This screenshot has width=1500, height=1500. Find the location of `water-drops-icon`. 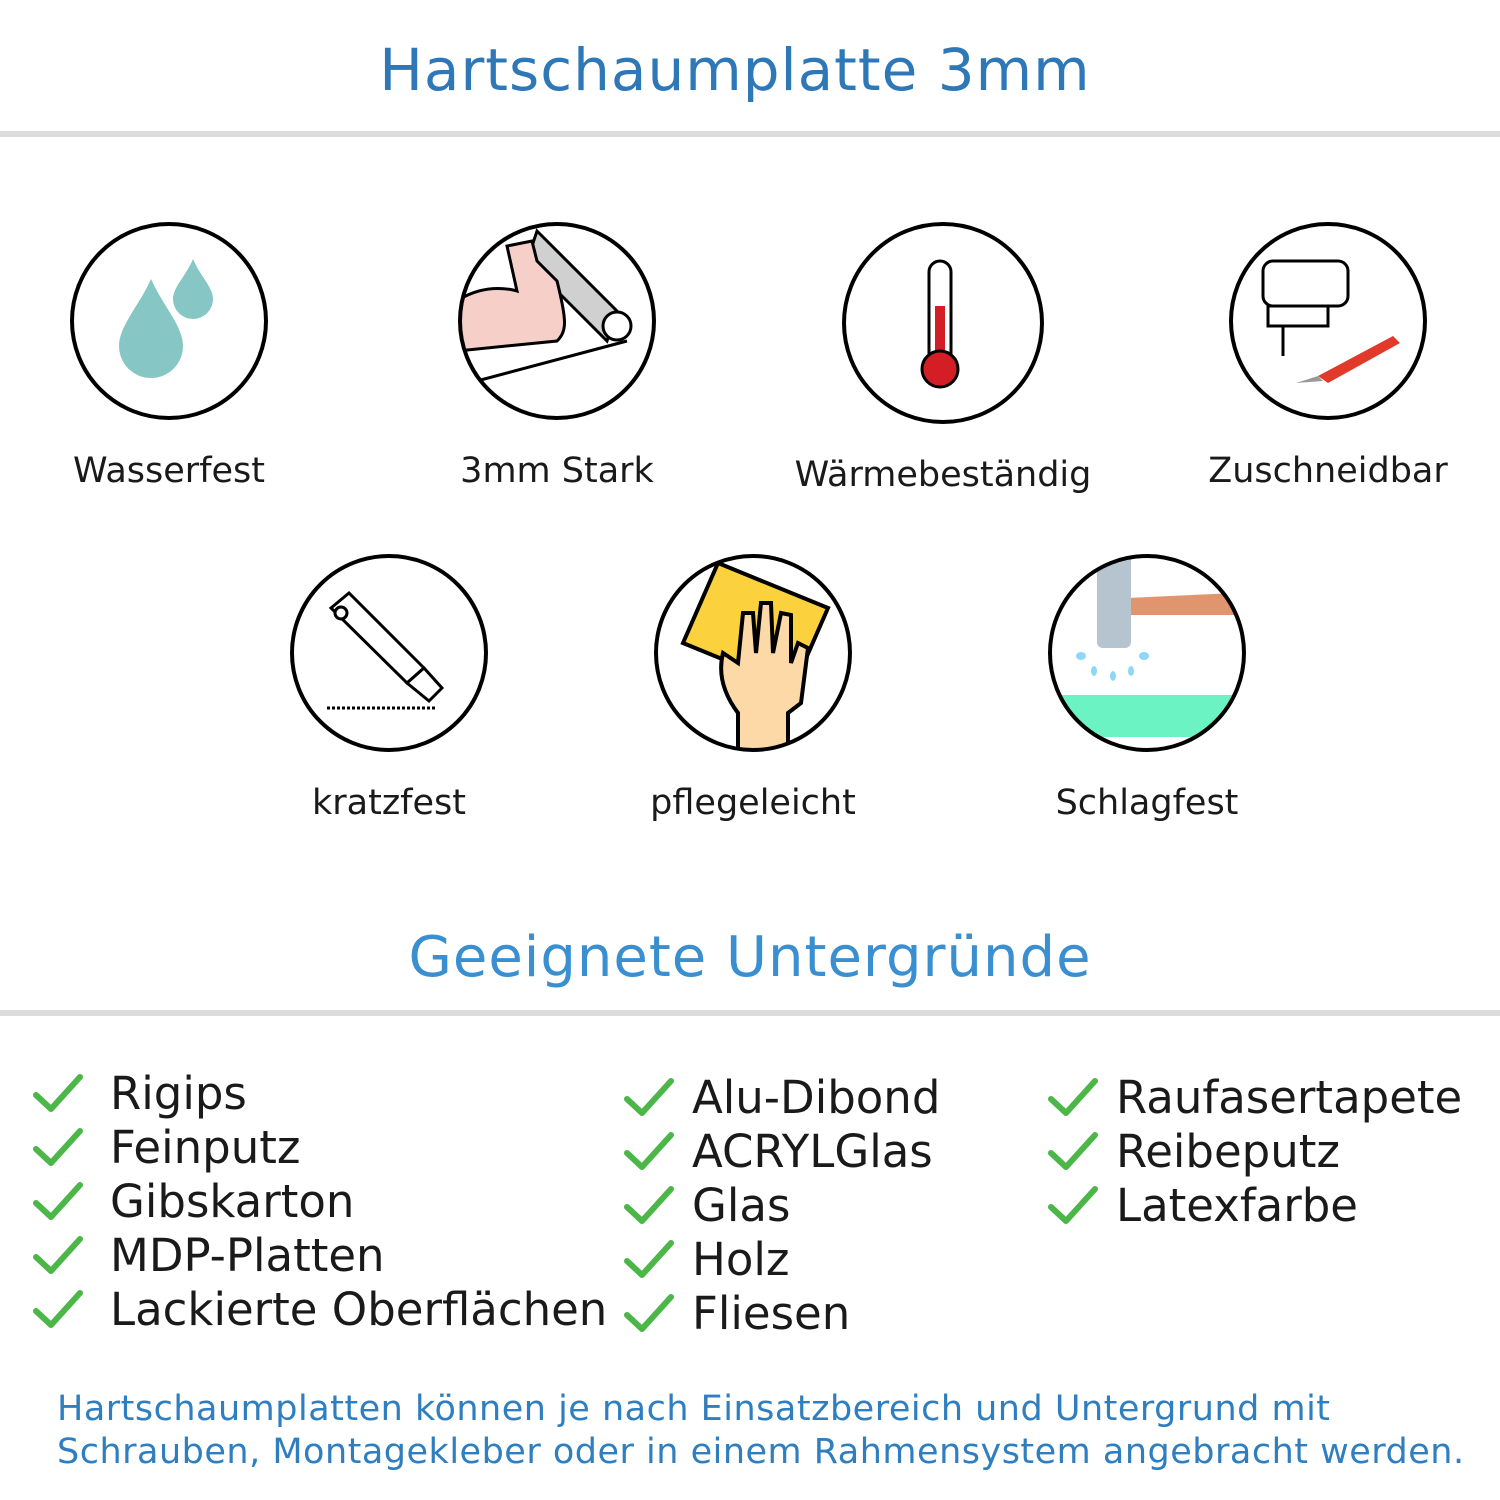

water-drops-icon is located at coordinates (169, 321).